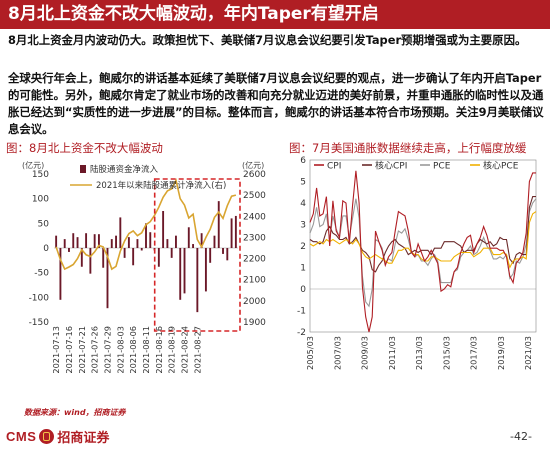 The width and height of the screenshot is (550, 449). What do you see at coordinates (391, 166) in the screenshot?
I see `legend-label: 核心CPI` at bounding box center [391, 166].